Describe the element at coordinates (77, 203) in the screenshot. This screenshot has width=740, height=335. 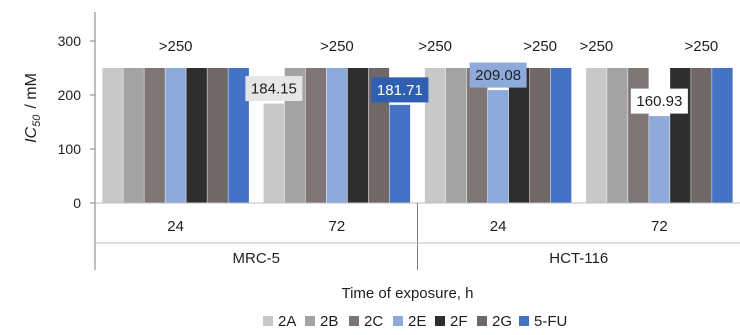
I see `y-tick-label: 0` at that location.